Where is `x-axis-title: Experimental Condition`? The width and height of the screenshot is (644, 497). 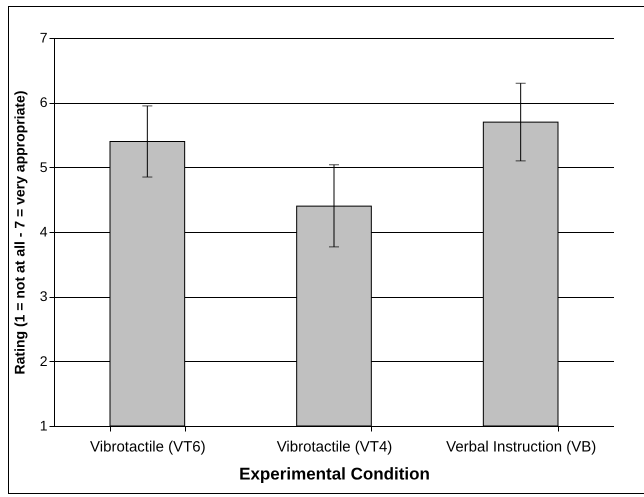
x-axis-title: Experimental Condition is located at coordinates (334, 474).